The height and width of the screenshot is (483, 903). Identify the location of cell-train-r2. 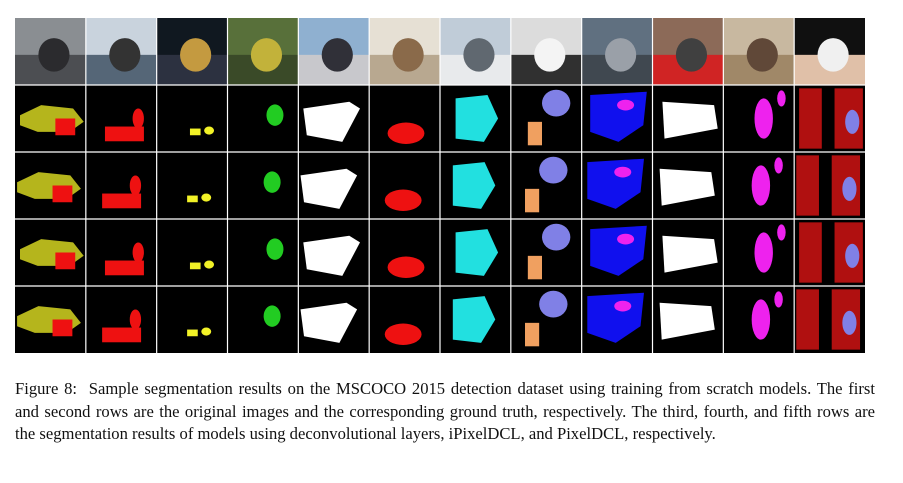
(329, 188).